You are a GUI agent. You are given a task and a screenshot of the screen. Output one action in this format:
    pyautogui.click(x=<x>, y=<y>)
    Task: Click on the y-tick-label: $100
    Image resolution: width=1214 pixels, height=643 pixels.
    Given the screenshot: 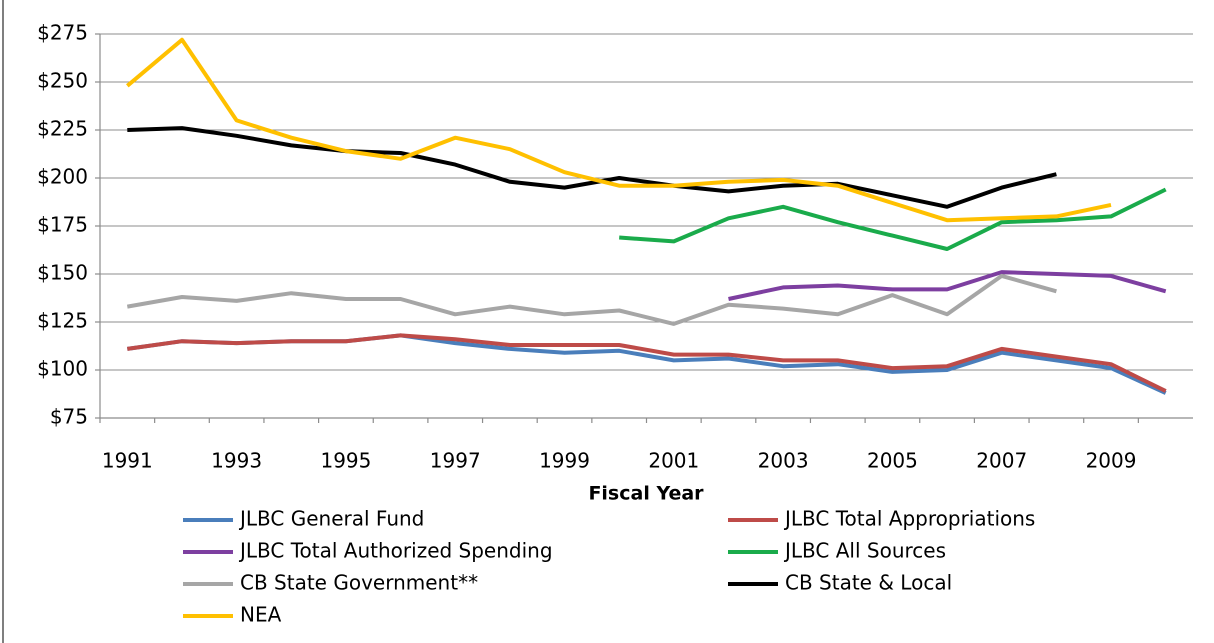 What is the action you would take?
    pyautogui.click(x=62, y=369)
    